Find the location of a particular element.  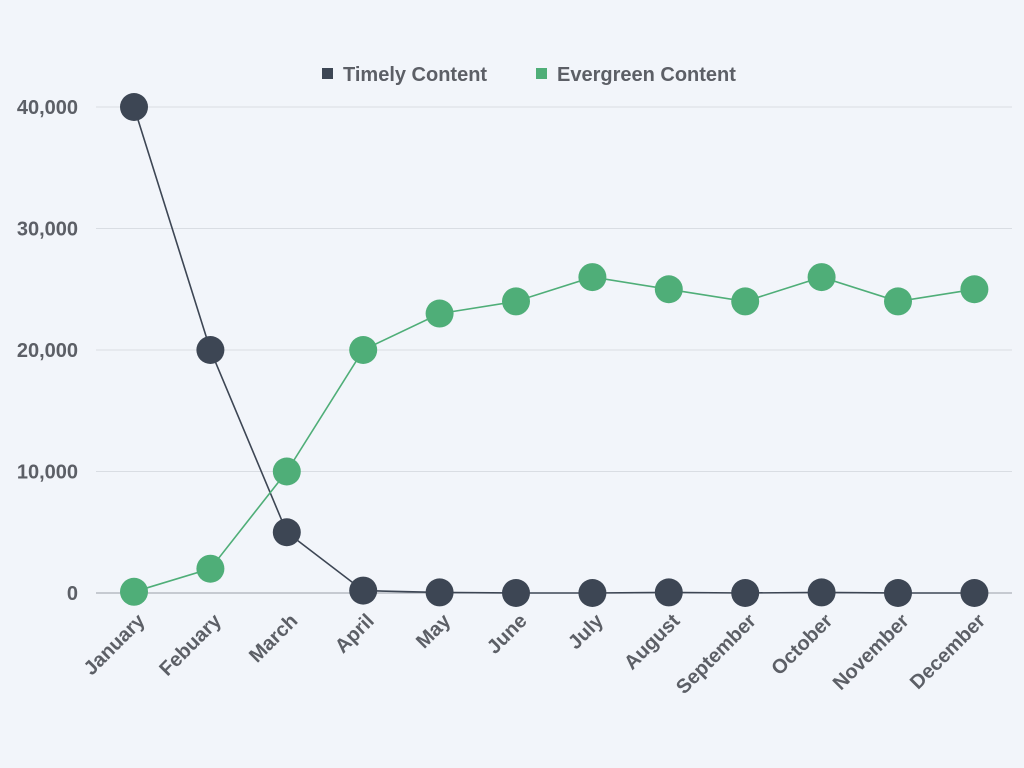

x-tick-label: October is located at coordinates (802, 645).